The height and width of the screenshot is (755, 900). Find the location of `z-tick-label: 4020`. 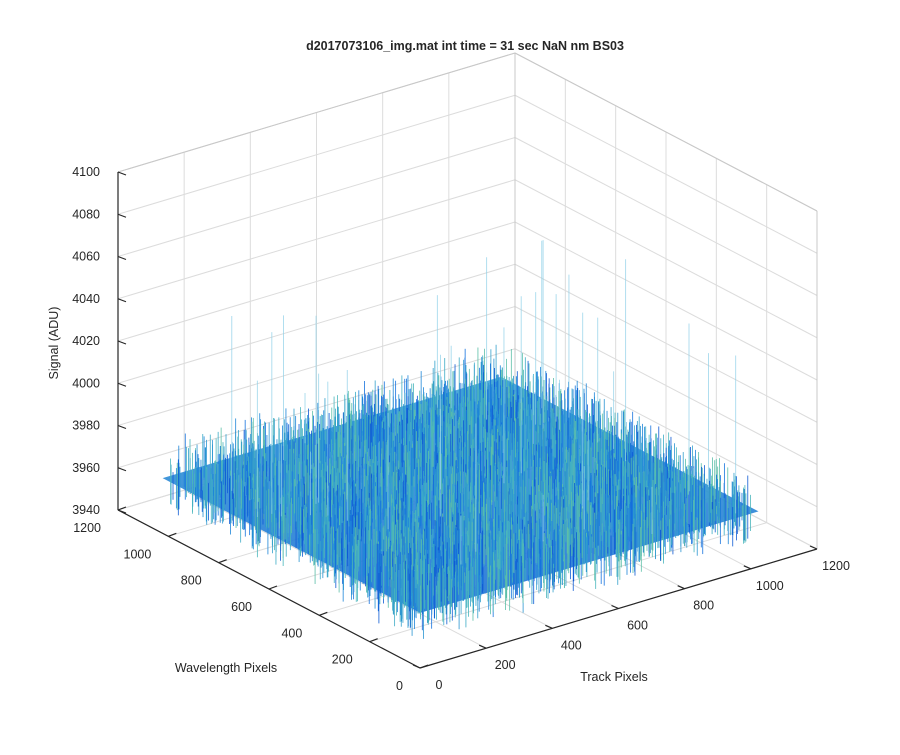

z-tick-label: 4020 is located at coordinates (86, 341).